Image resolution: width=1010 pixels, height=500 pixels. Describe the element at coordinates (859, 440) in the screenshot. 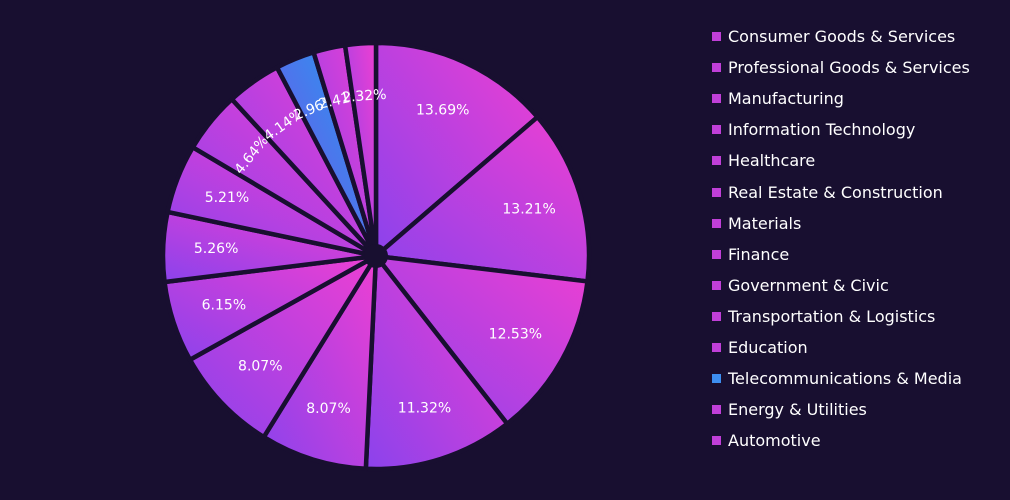

I see `legend-item-automotive: Automotive` at that location.